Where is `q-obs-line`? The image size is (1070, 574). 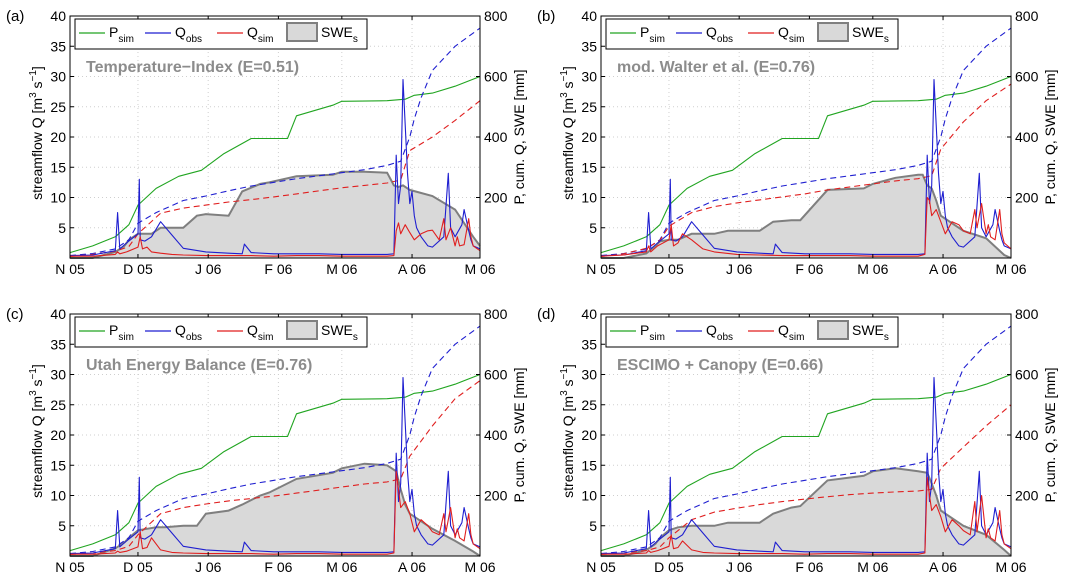 q-obs-line is located at coordinates (806, 167).